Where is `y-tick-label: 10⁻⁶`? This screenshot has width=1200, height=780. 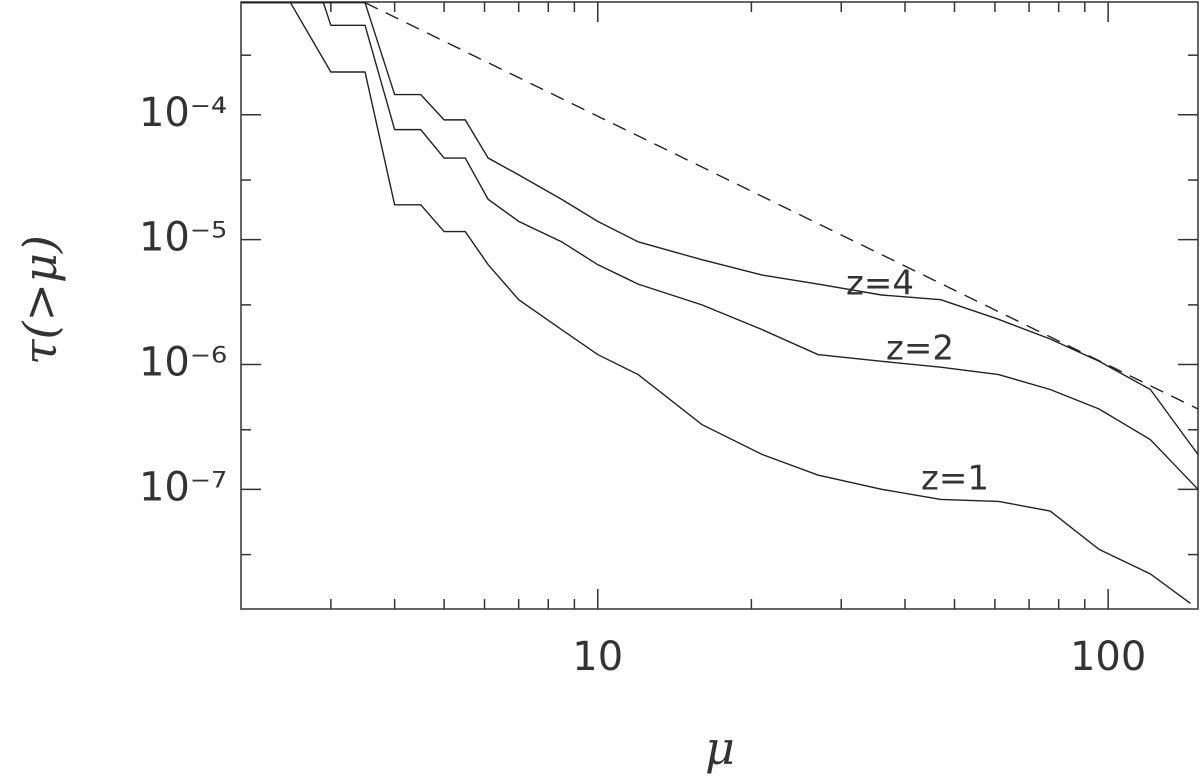 y-tick-label: 10⁻⁶ is located at coordinates (183, 362).